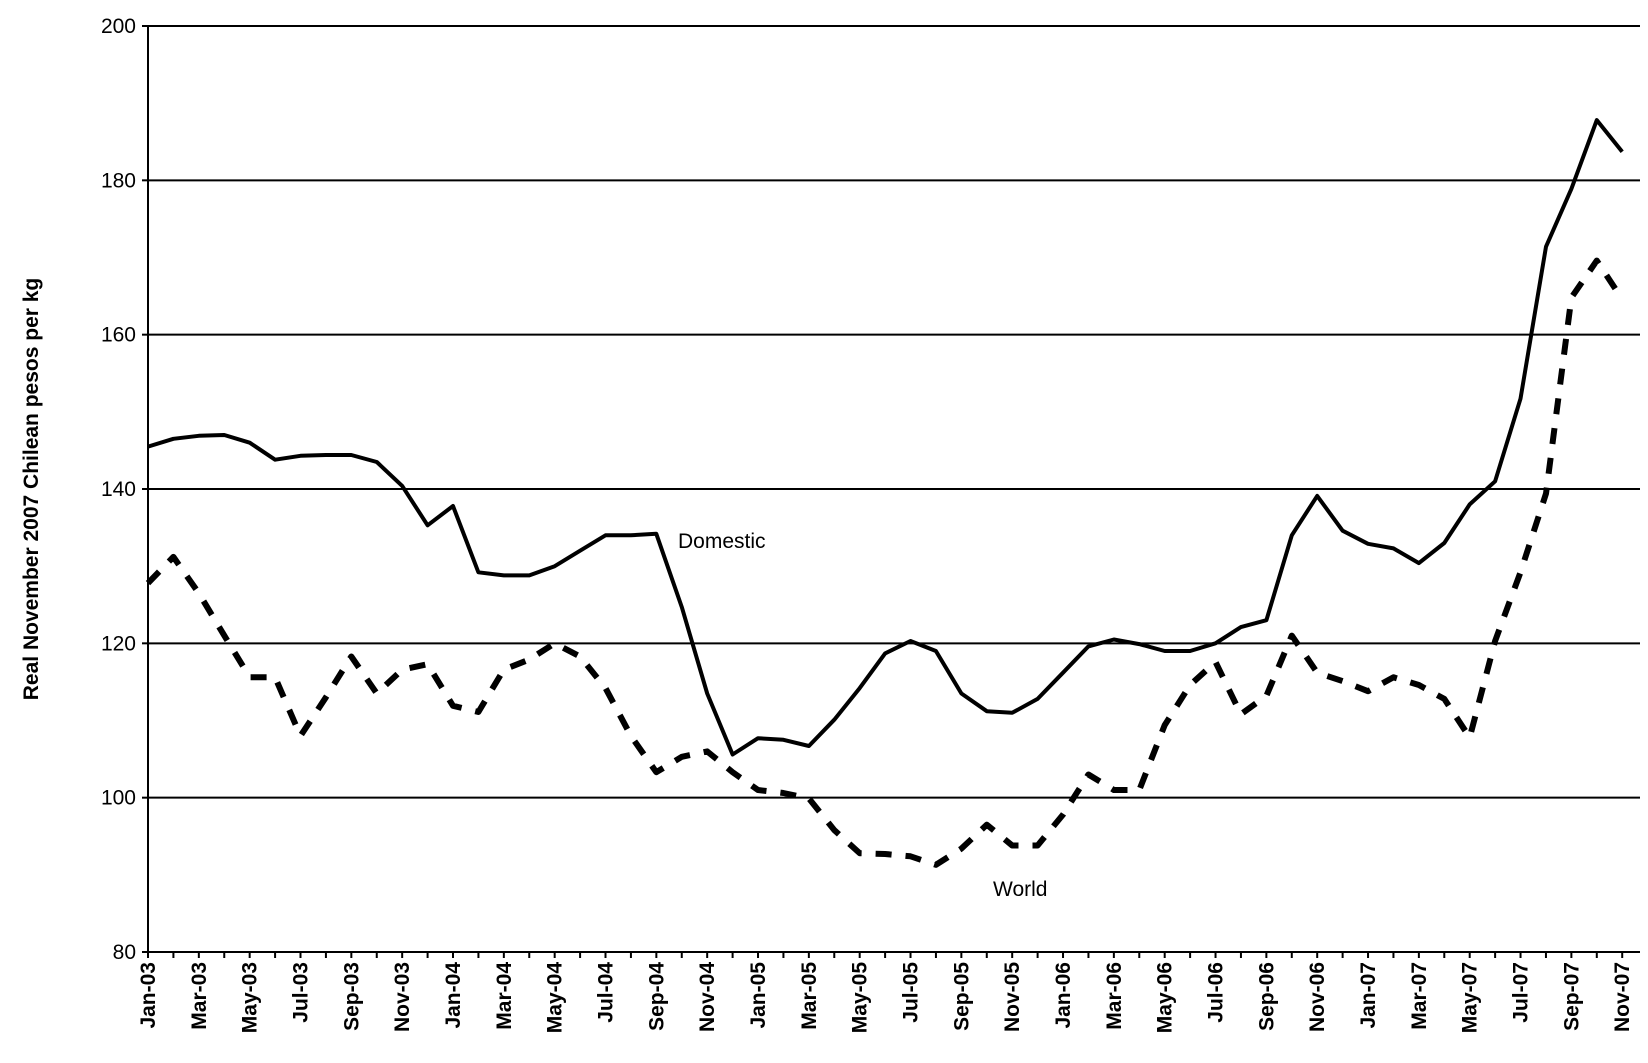  What do you see at coordinates (118, 335) in the screenshot?
I see `y-tick-label: 160` at bounding box center [118, 335].